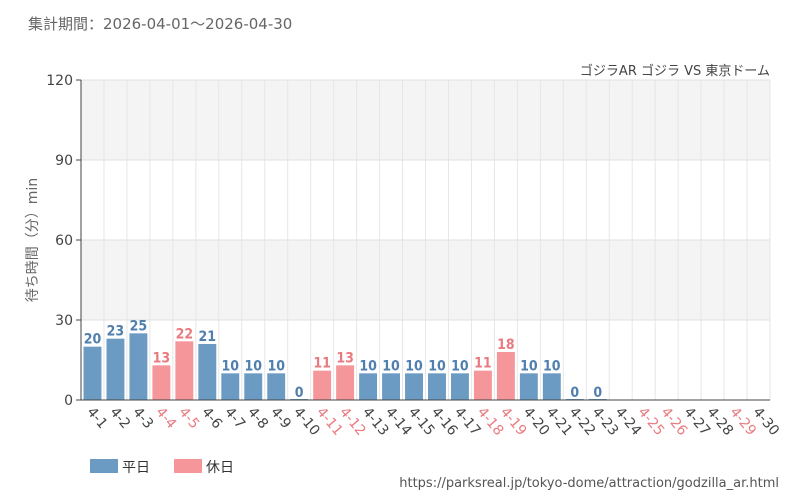 The height and width of the screenshot is (500, 800). What do you see at coordinates (96, 418) in the screenshot?
I see `x-tick-label: 4-1` at bounding box center [96, 418].